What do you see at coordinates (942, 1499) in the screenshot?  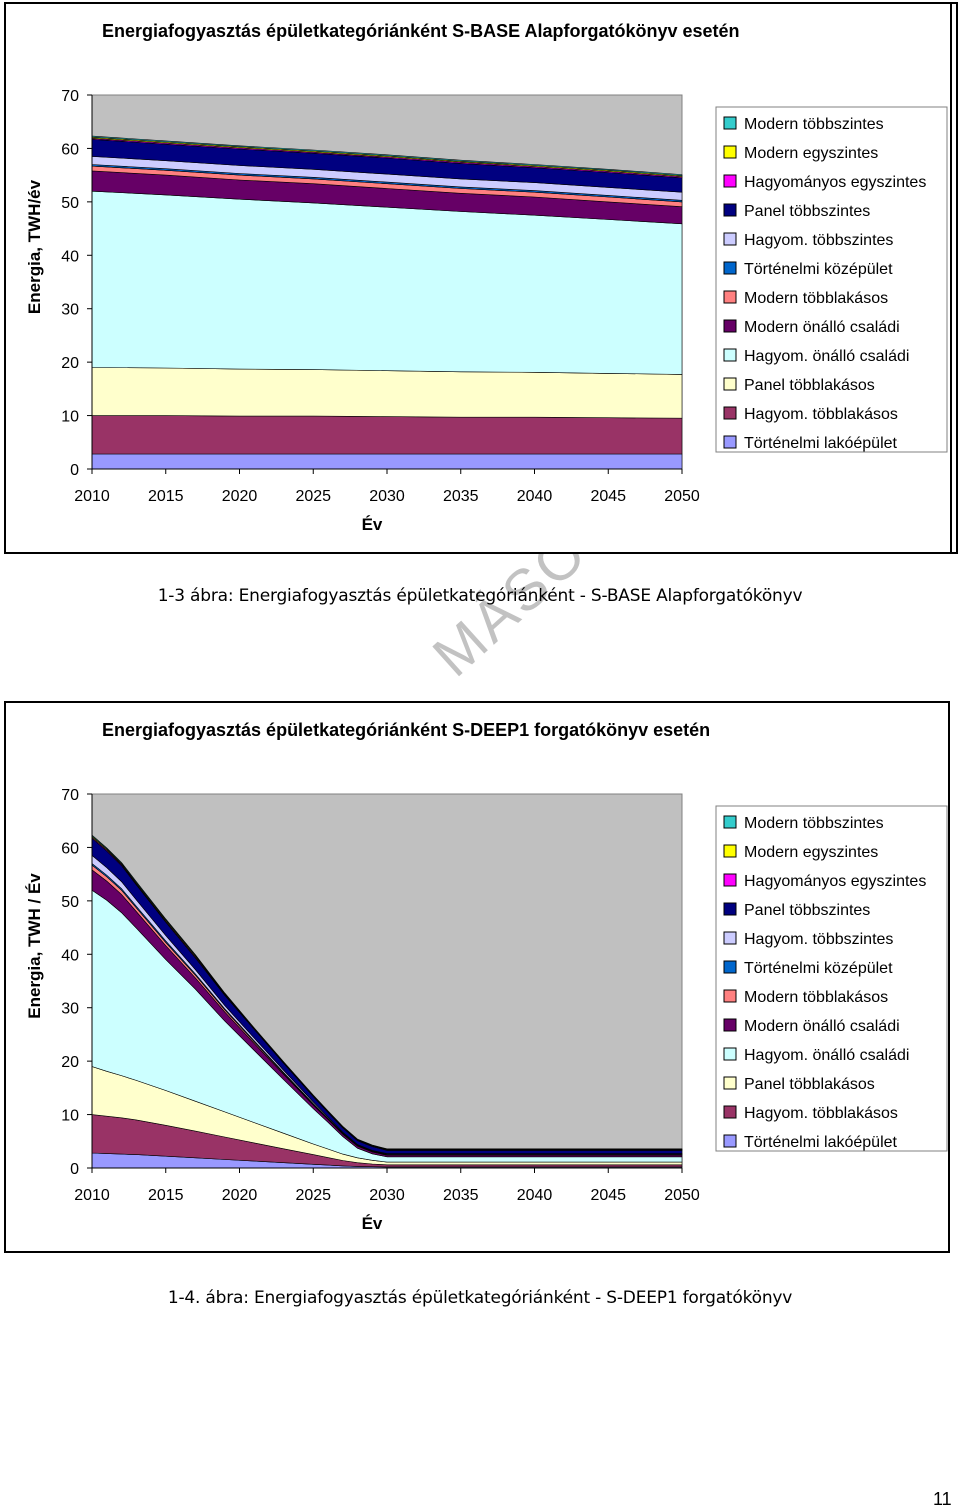 I see `page-number: 11` at bounding box center [942, 1499].